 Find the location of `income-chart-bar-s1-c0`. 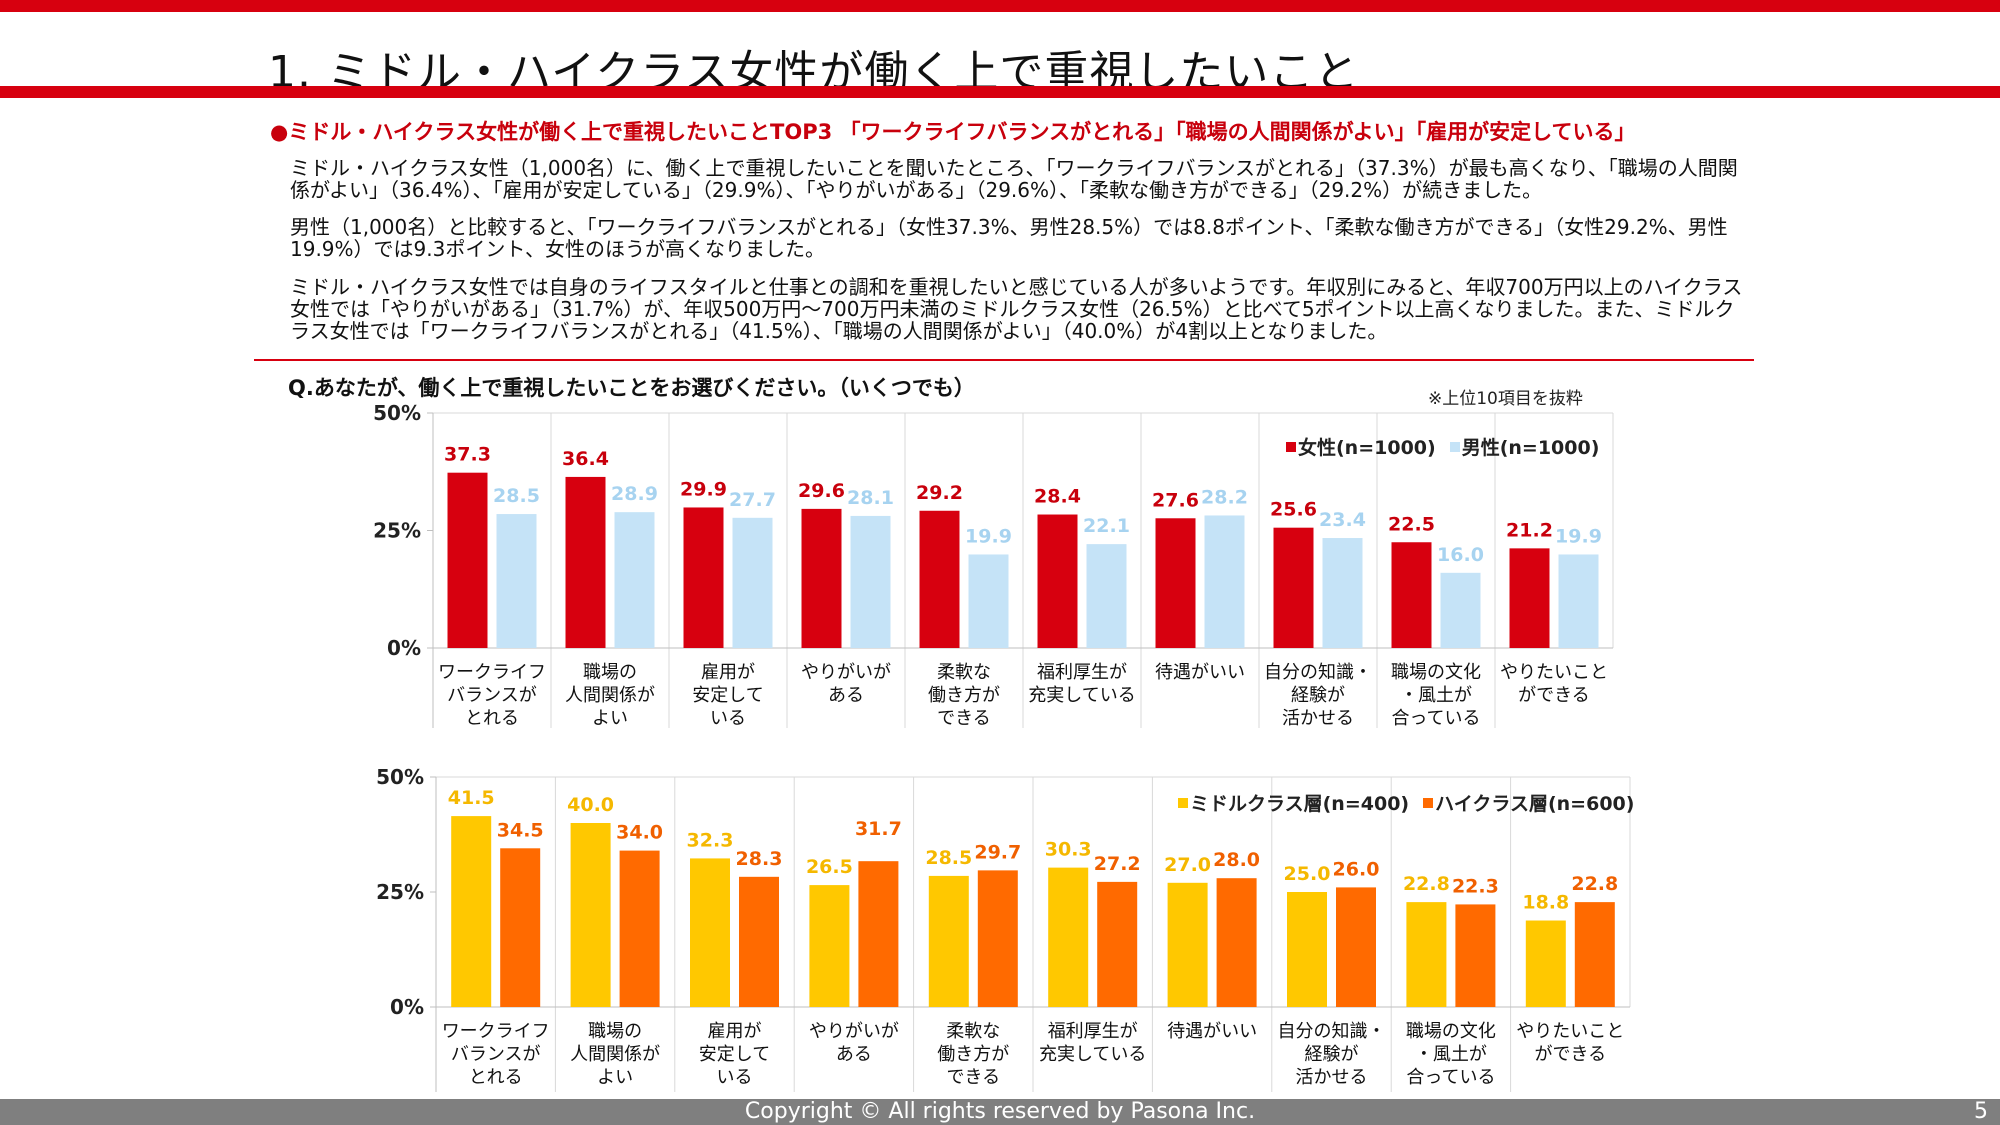

income-chart-bar-s1-c0 is located at coordinates (520, 927).